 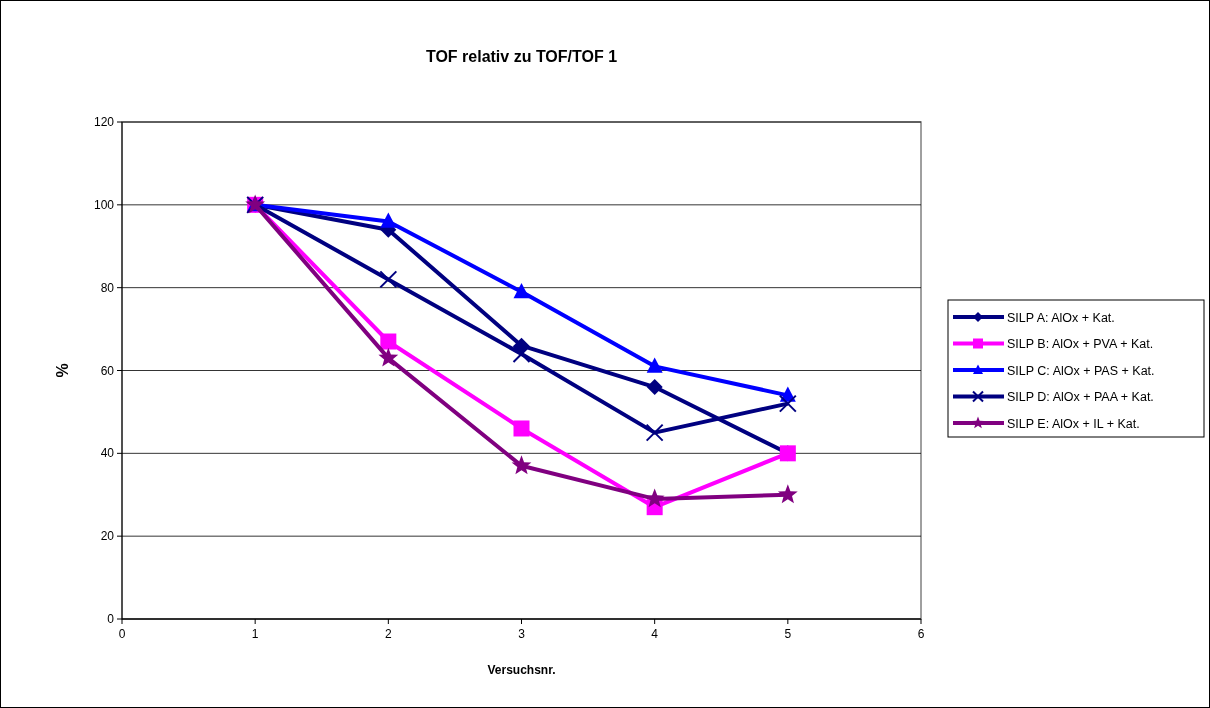 I want to click on y-tick-label: 120, so click(x=104, y=122).